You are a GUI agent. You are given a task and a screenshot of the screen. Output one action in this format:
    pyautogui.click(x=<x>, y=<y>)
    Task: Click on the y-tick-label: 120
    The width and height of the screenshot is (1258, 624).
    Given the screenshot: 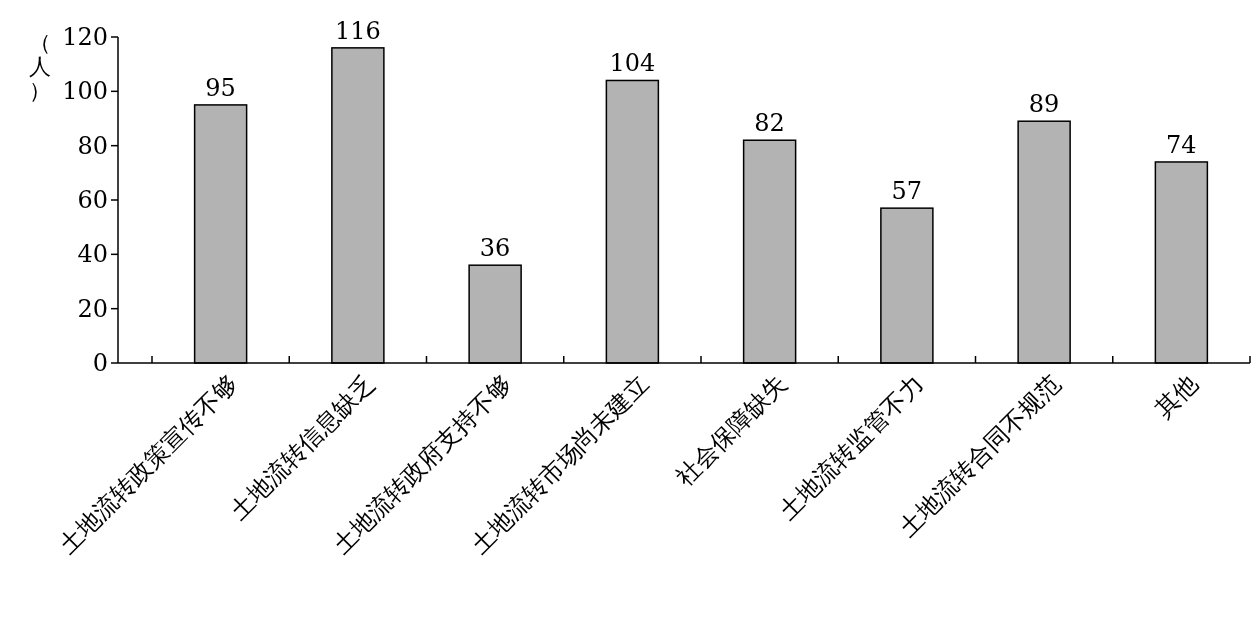 What is the action you would take?
    pyautogui.click(x=85, y=37)
    